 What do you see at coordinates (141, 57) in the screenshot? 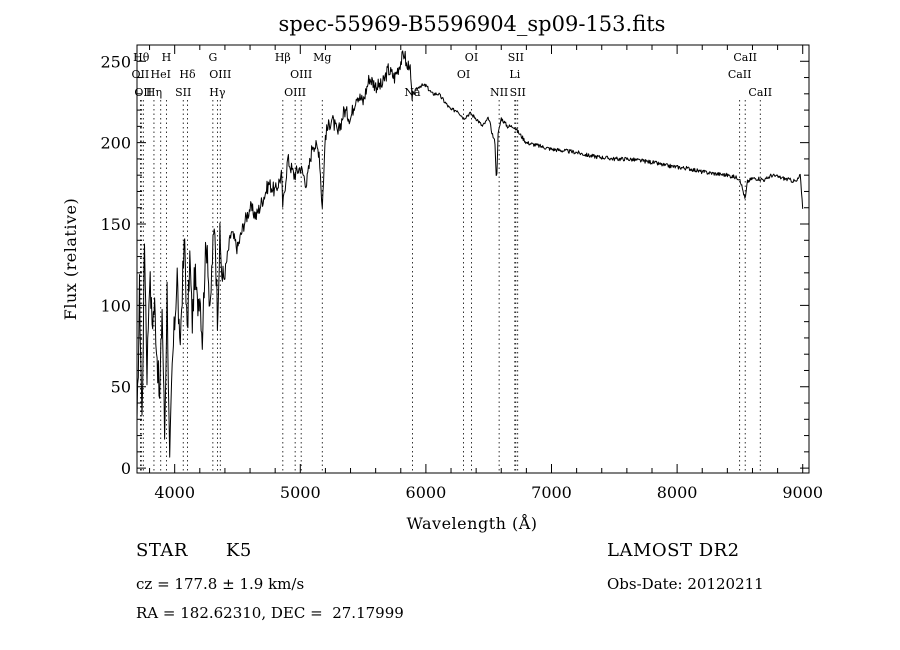
I see `line-marker-label: Hθ` at bounding box center [141, 57].